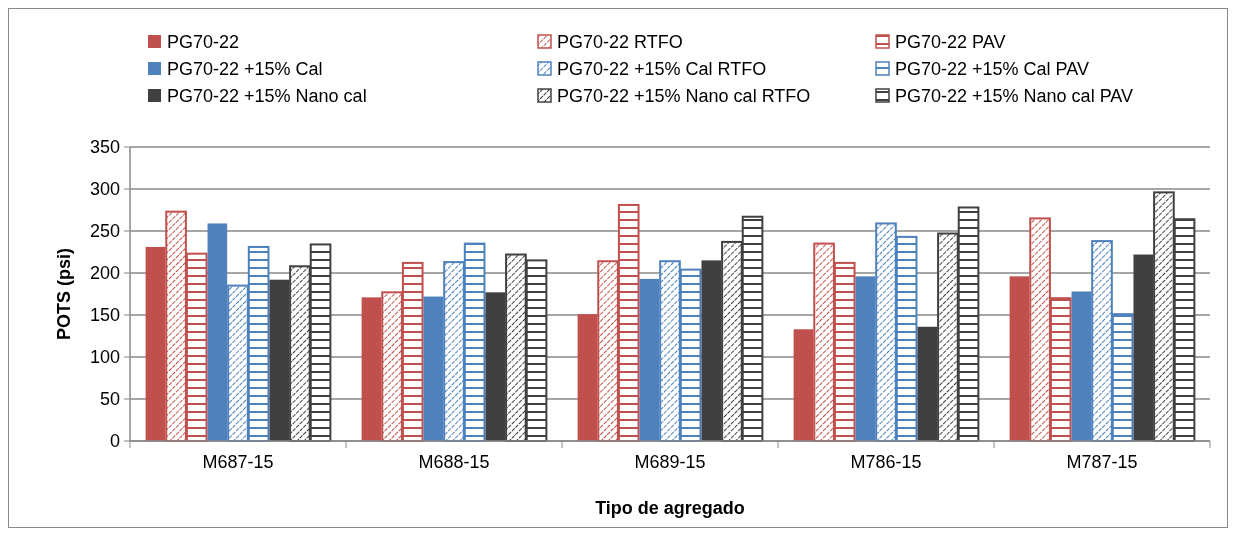  What do you see at coordinates (104, 315) in the screenshot?
I see `y-tick-label: 150` at bounding box center [104, 315].